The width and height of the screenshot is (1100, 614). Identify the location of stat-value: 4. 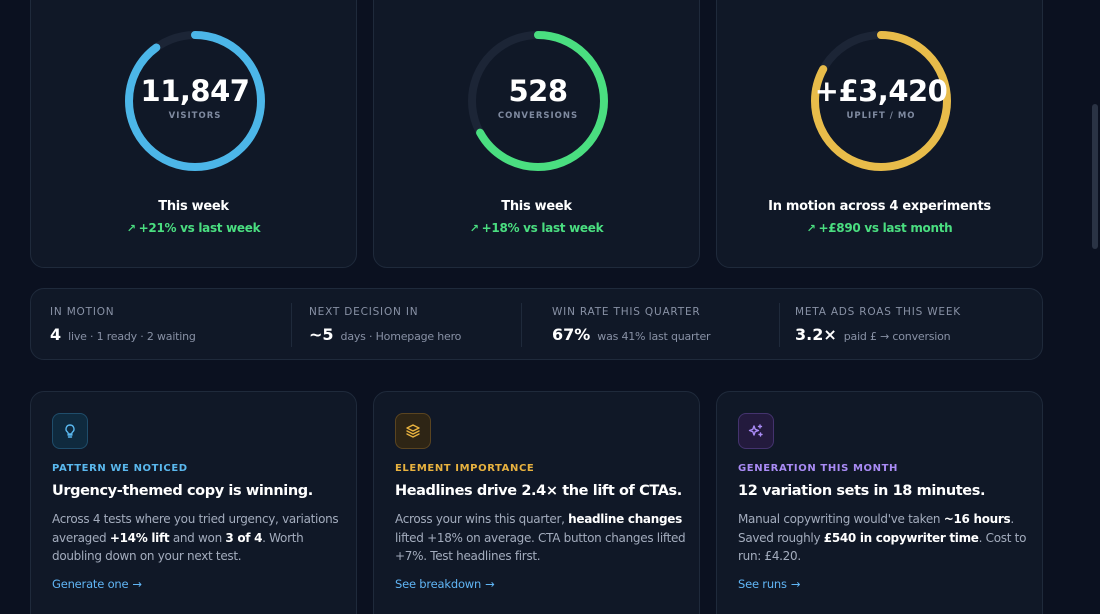
(56, 334).